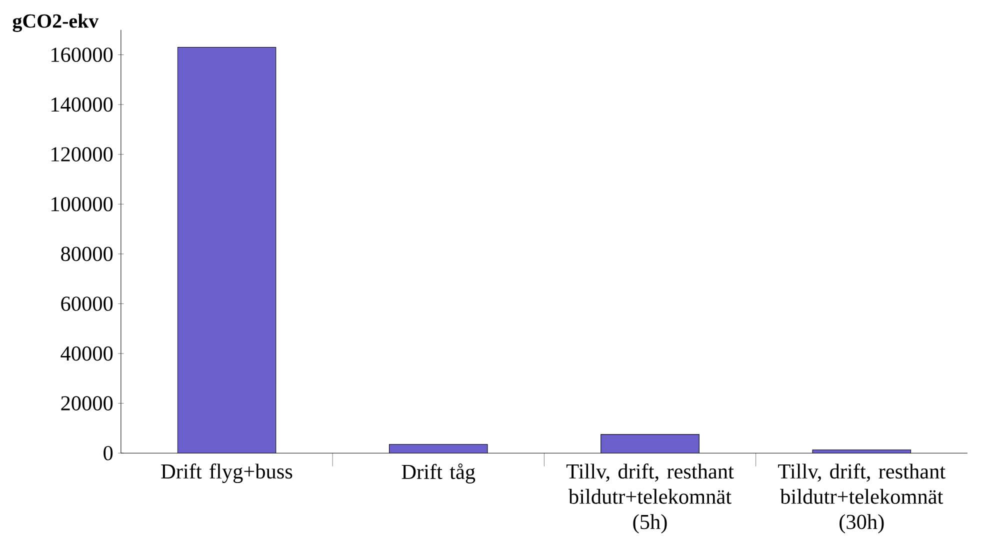 The width and height of the screenshot is (989, 542). Describe the element at coordinates (650, 499) in the screenshot. I see `x-tick-label: Tillv, drift, resthant bildutr+telekomnät (5h)` at that location.